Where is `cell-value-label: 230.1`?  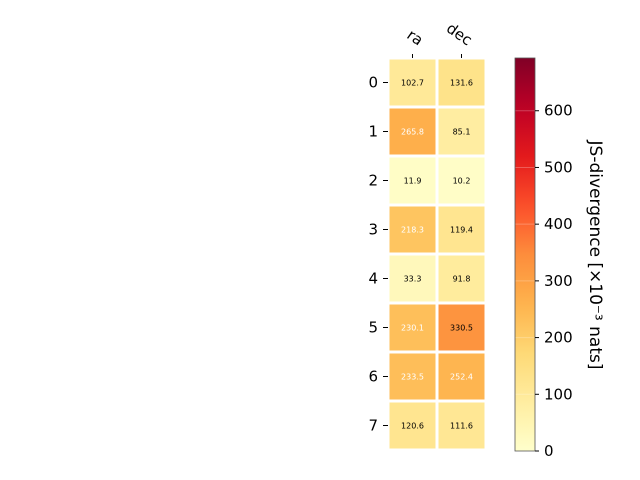 cell-value-label: 230.1 is located at coordinates (412, 328).